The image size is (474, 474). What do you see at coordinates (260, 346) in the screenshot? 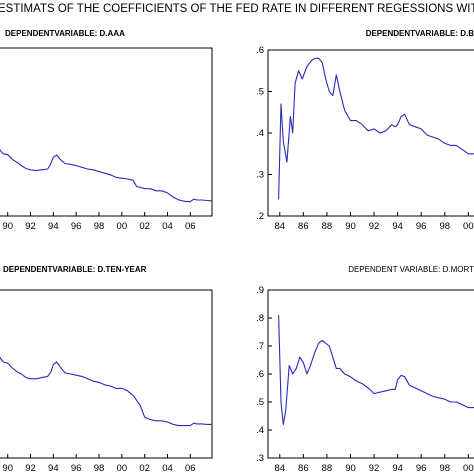
I see `y-tick-label: .7` at bounding box center [260, 346].